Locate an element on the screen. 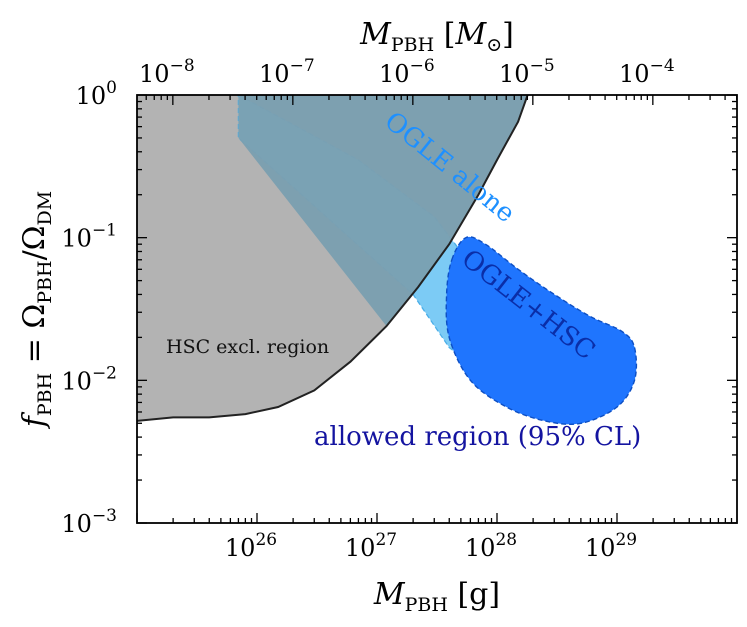  x-tick-label: 1027 is located at coordinates (371, 546).